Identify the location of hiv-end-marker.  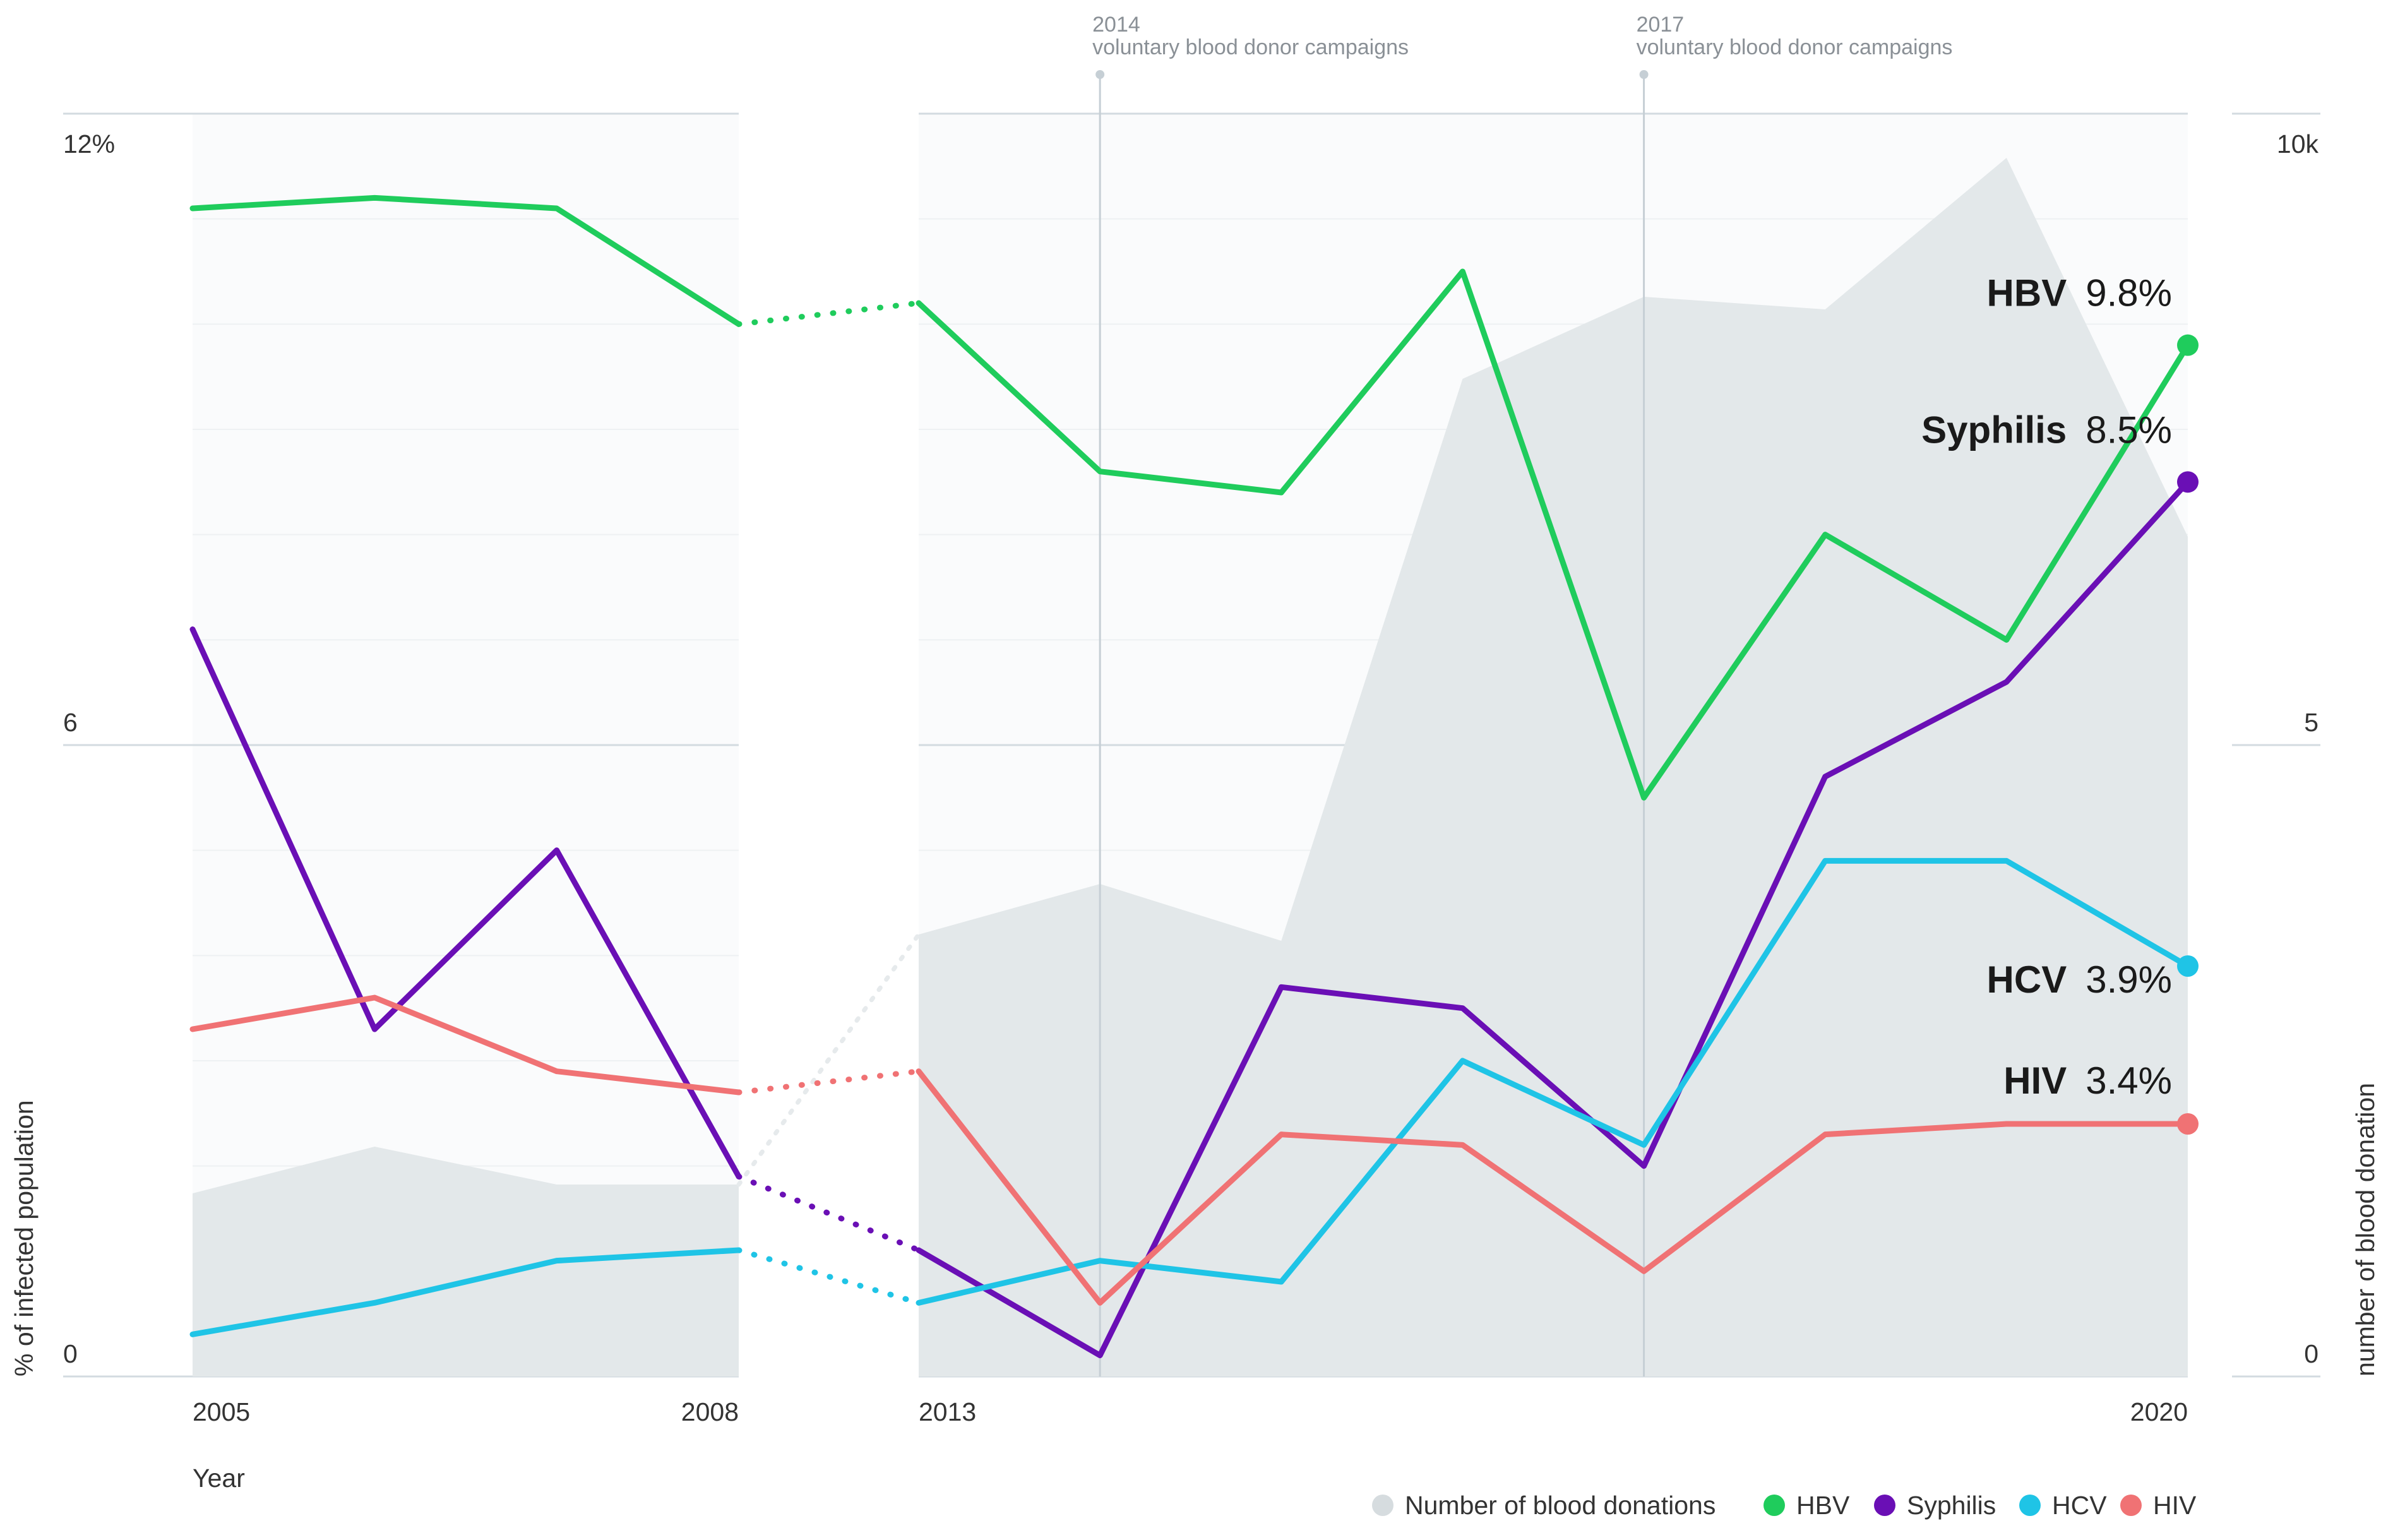
(2188, 1124).